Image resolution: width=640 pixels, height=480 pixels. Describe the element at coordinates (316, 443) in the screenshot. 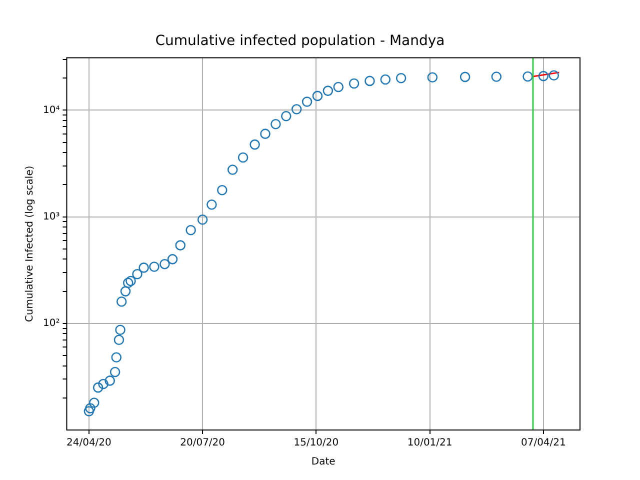

I see `x-tick-label: 15/10/20` at that location.